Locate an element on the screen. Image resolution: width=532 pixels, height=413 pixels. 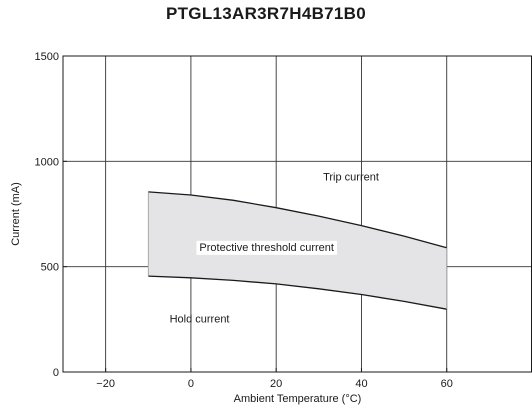
y-tick-label: 1000 is located at coordinates (47, 162).